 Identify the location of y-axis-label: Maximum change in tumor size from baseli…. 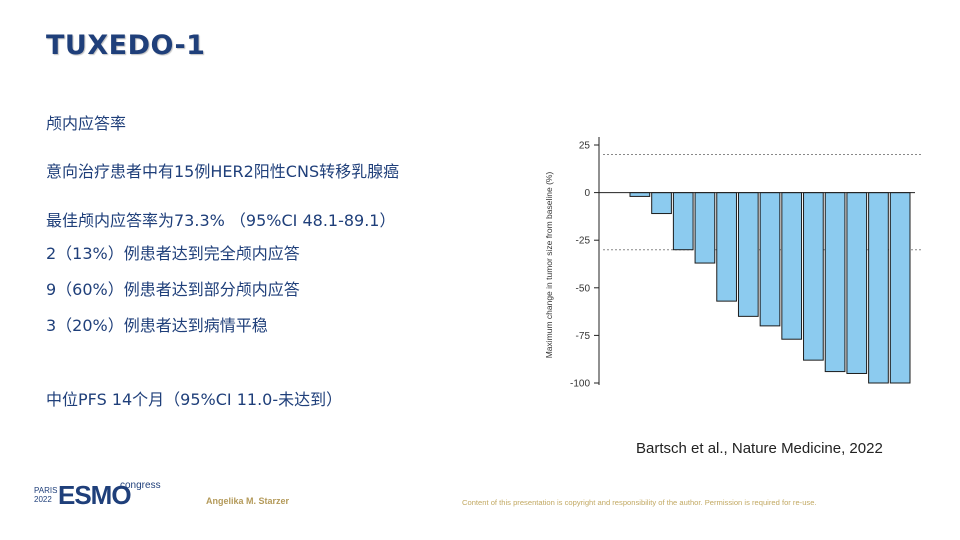
(549, 265).